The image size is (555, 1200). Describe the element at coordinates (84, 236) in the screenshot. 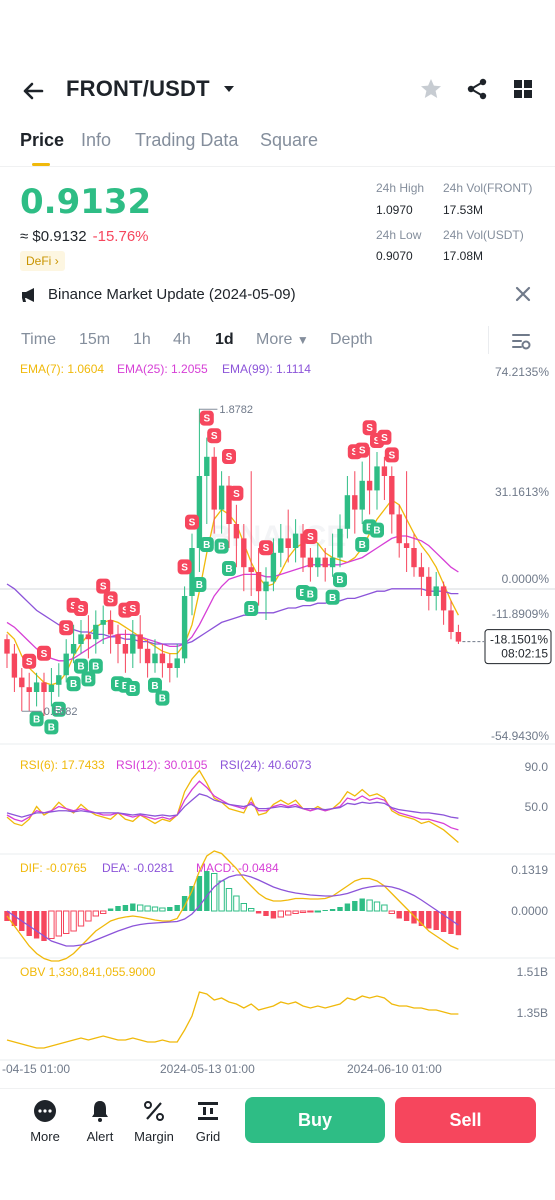

I see `price-subline: ≈ $0.9132 -15.76%` at that location.